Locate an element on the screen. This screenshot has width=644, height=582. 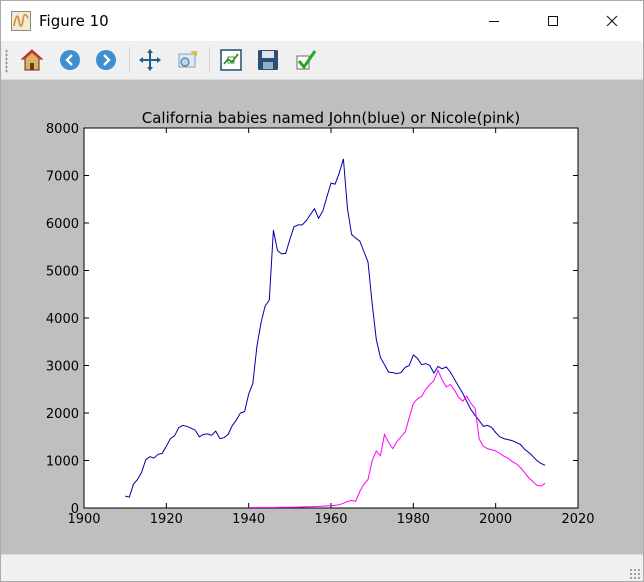
minimize-icon is located at coordinates (494, 21).